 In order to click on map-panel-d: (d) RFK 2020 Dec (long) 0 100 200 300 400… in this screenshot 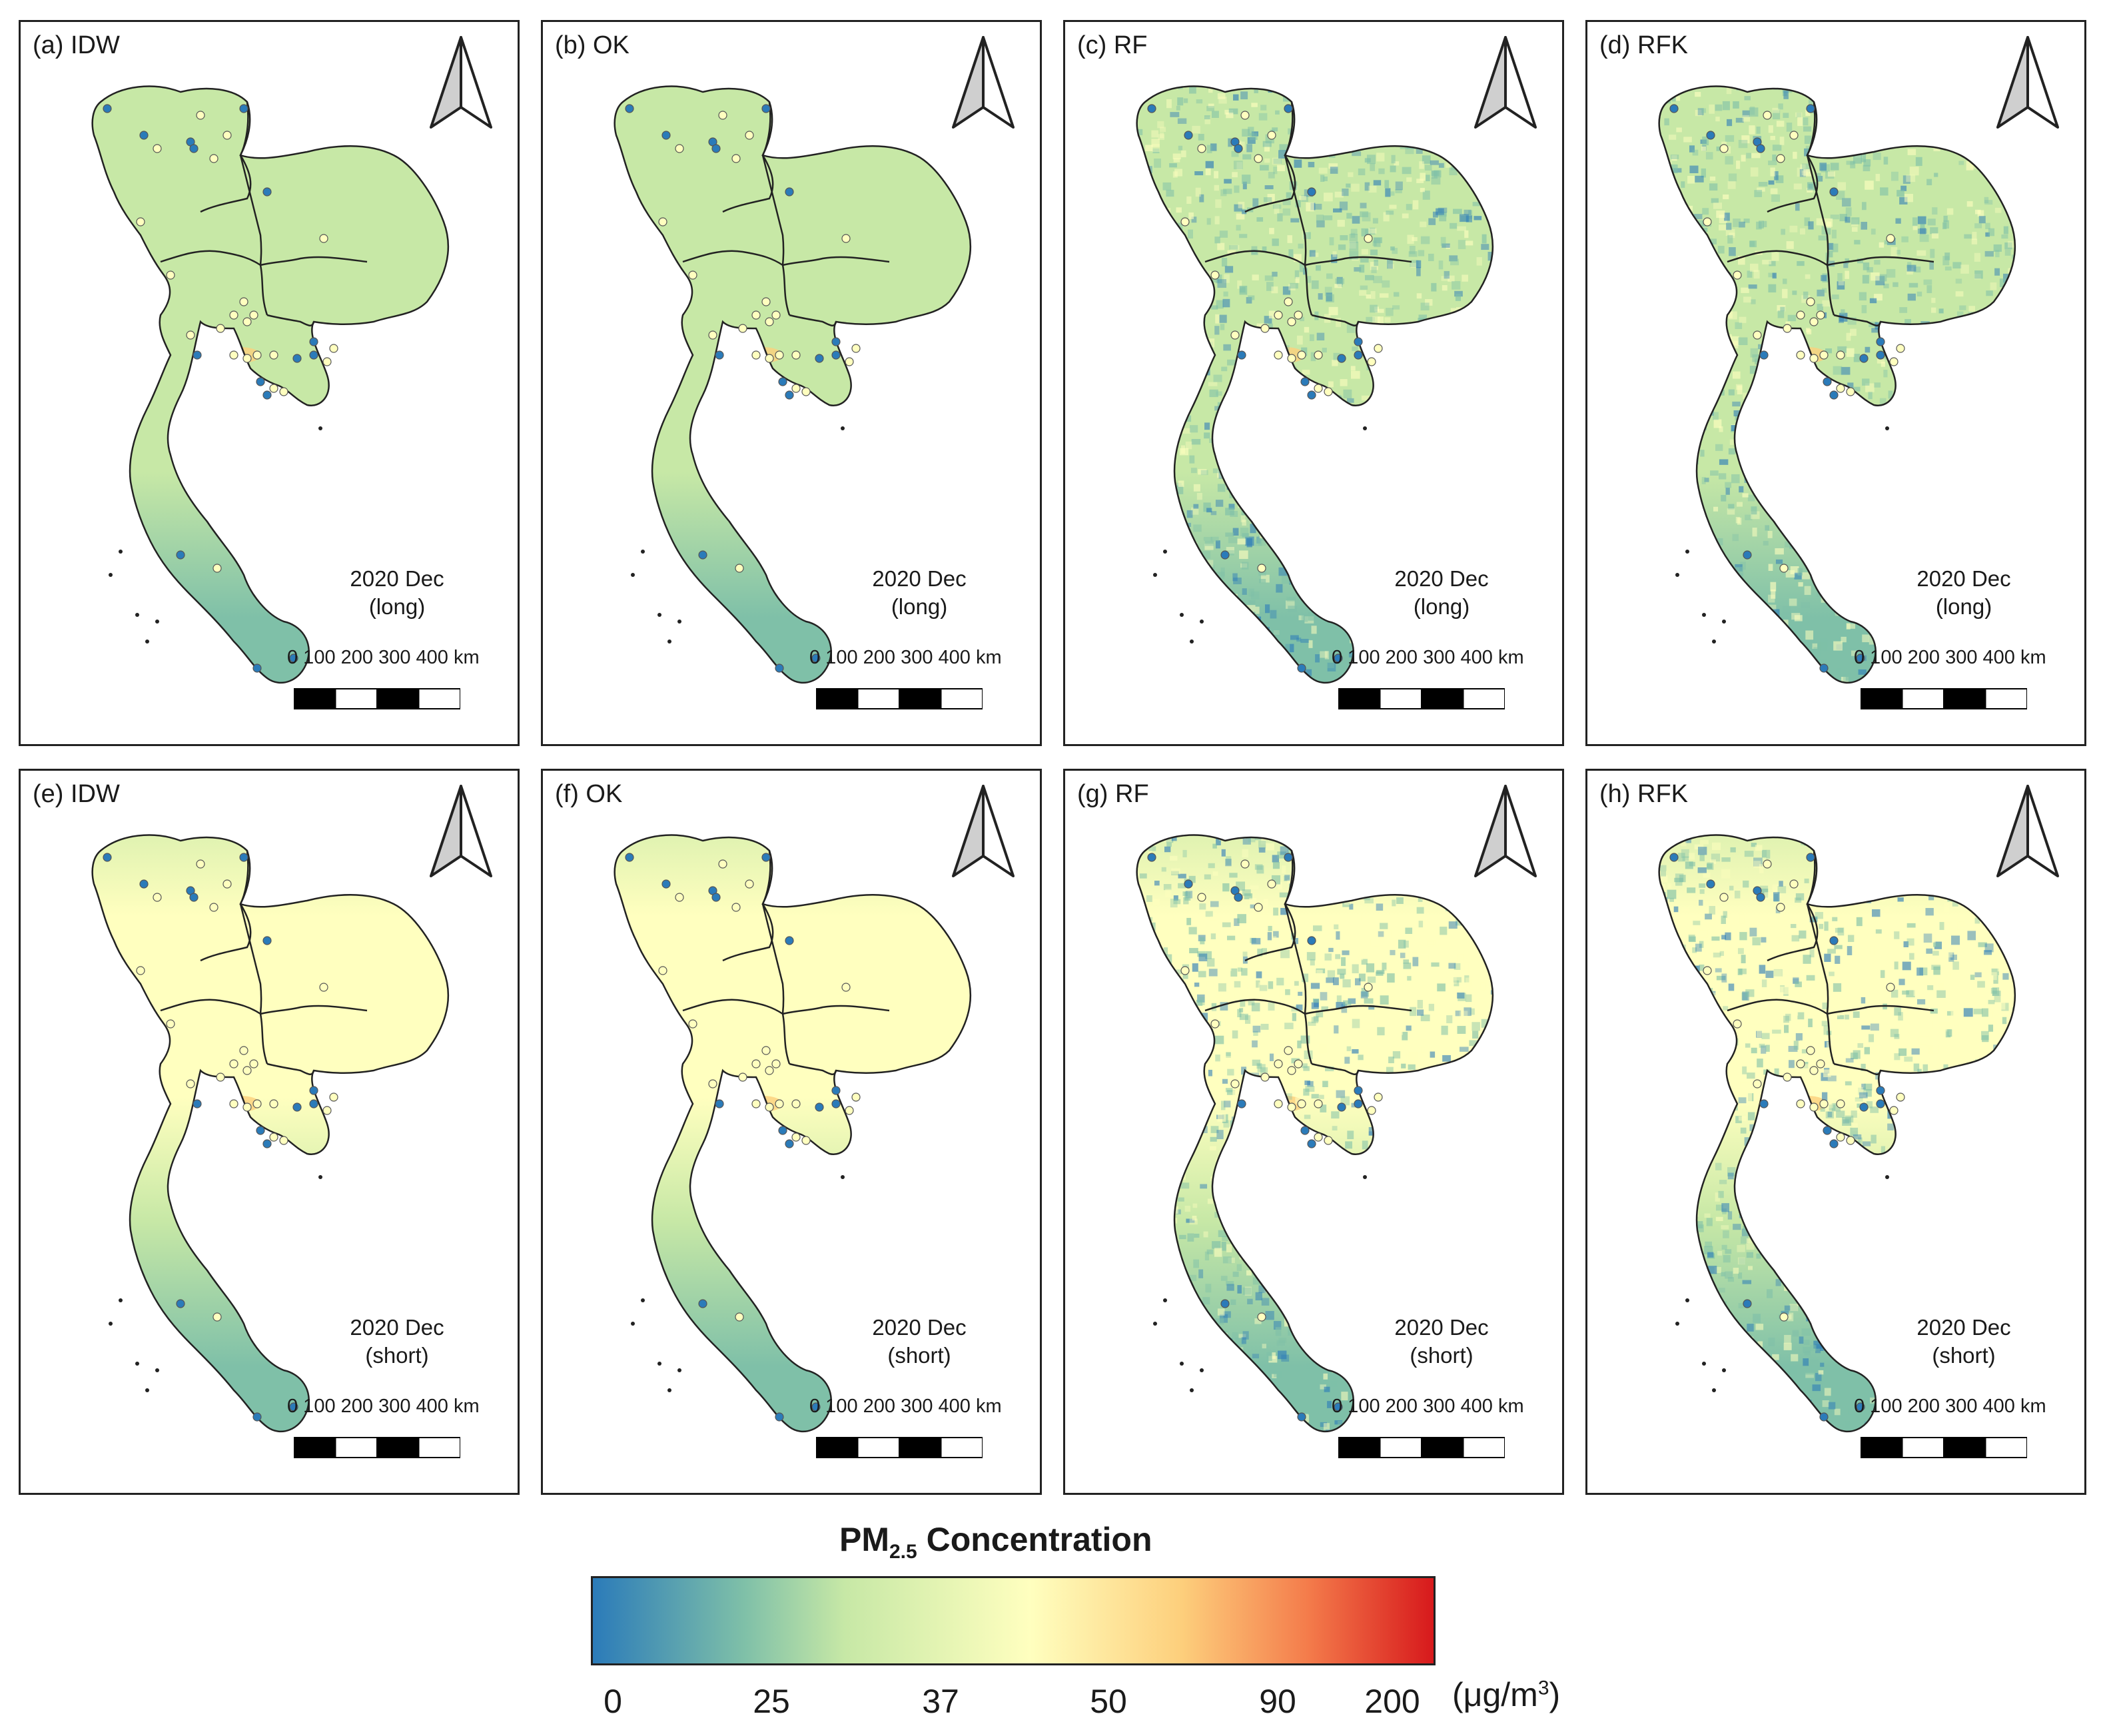, I will do `click(1835, 383)`.